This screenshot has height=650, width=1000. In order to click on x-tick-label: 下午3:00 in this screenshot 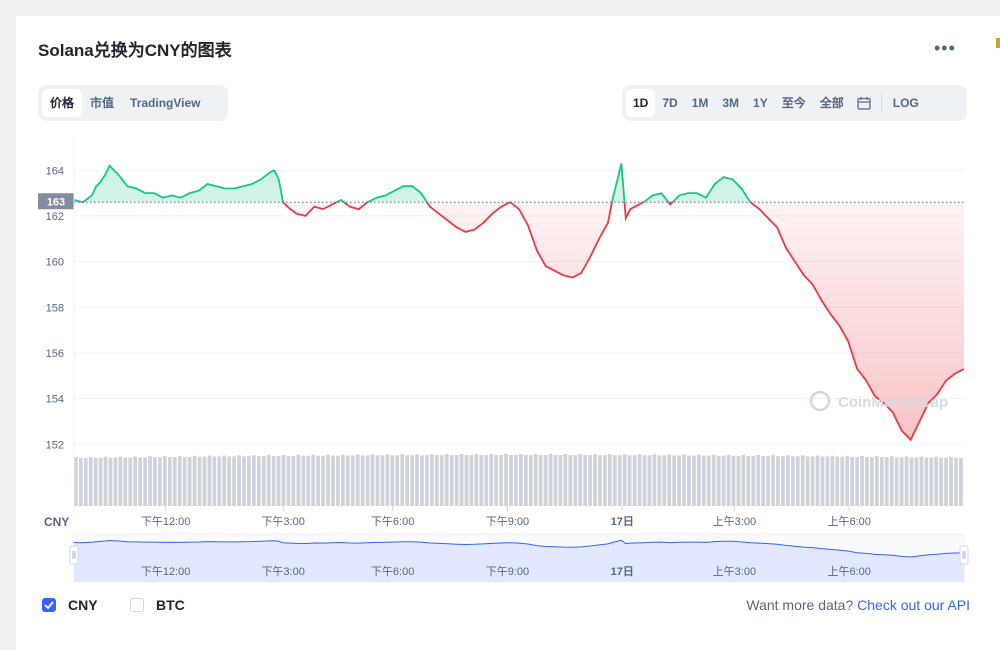, I will do `click(282, 521)`.